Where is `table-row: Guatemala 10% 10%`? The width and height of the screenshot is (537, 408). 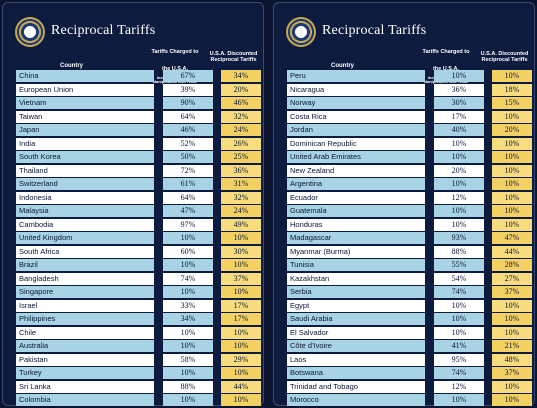
table-row: Guatemala 10% 10% is located at coordinates (409, 211).